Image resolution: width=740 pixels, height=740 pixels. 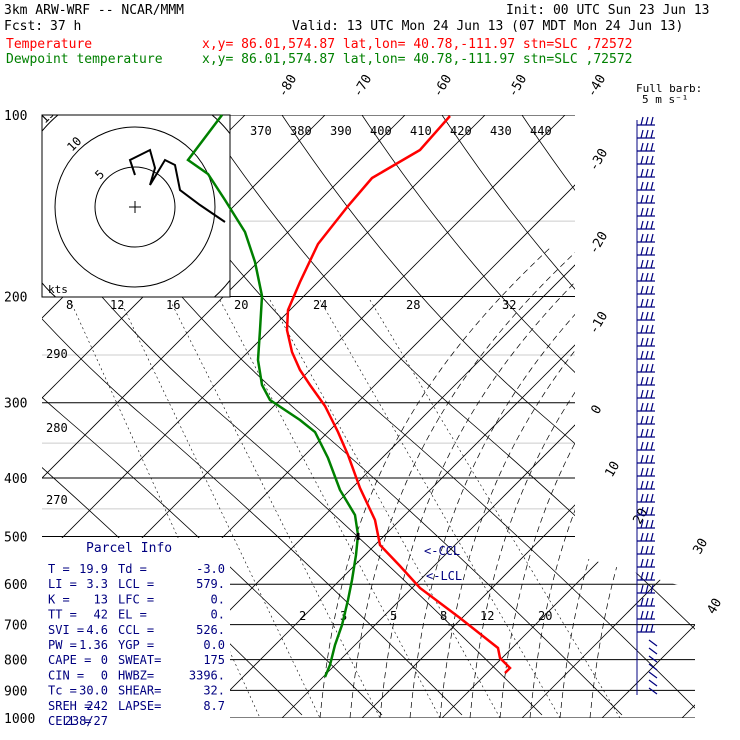 I want to click on parcel-info-cell: SVI =, so click(x=66, y=630).